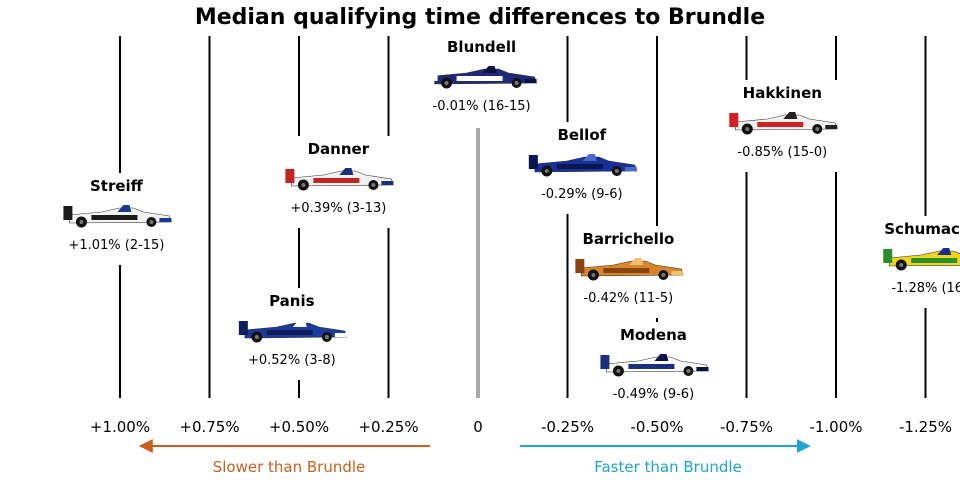 Image resolution: width=960 pixels, height=480 pixels. I want to click on driver-point: Bellof -0.29% (9-6), so click(583, 164).